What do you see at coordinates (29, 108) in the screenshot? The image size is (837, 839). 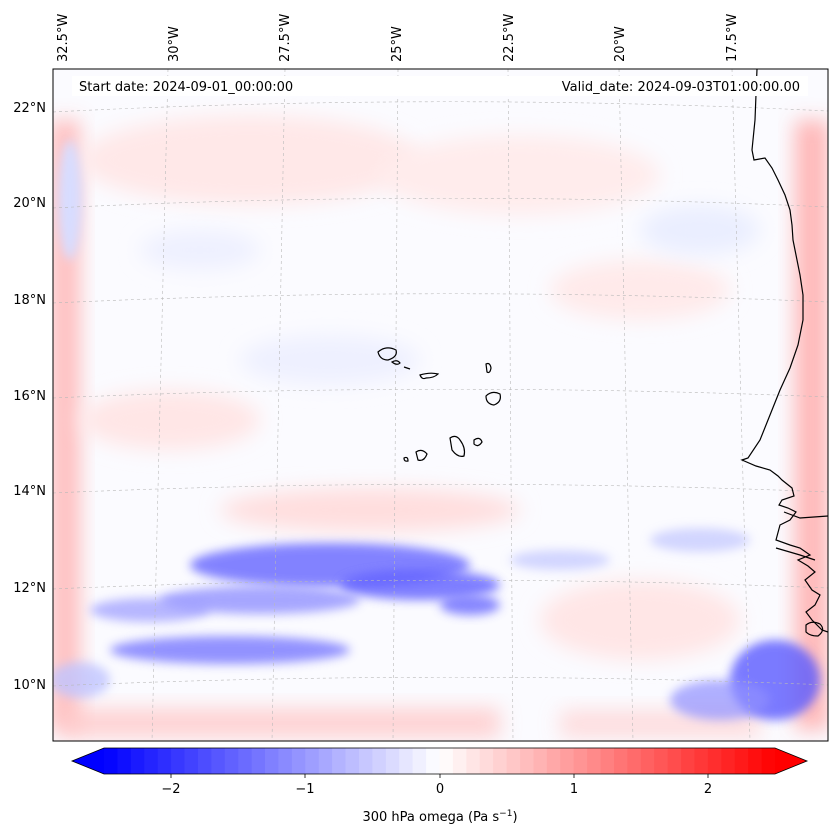 I see `lat-label: 22°N` at bounding box center [29, 108].